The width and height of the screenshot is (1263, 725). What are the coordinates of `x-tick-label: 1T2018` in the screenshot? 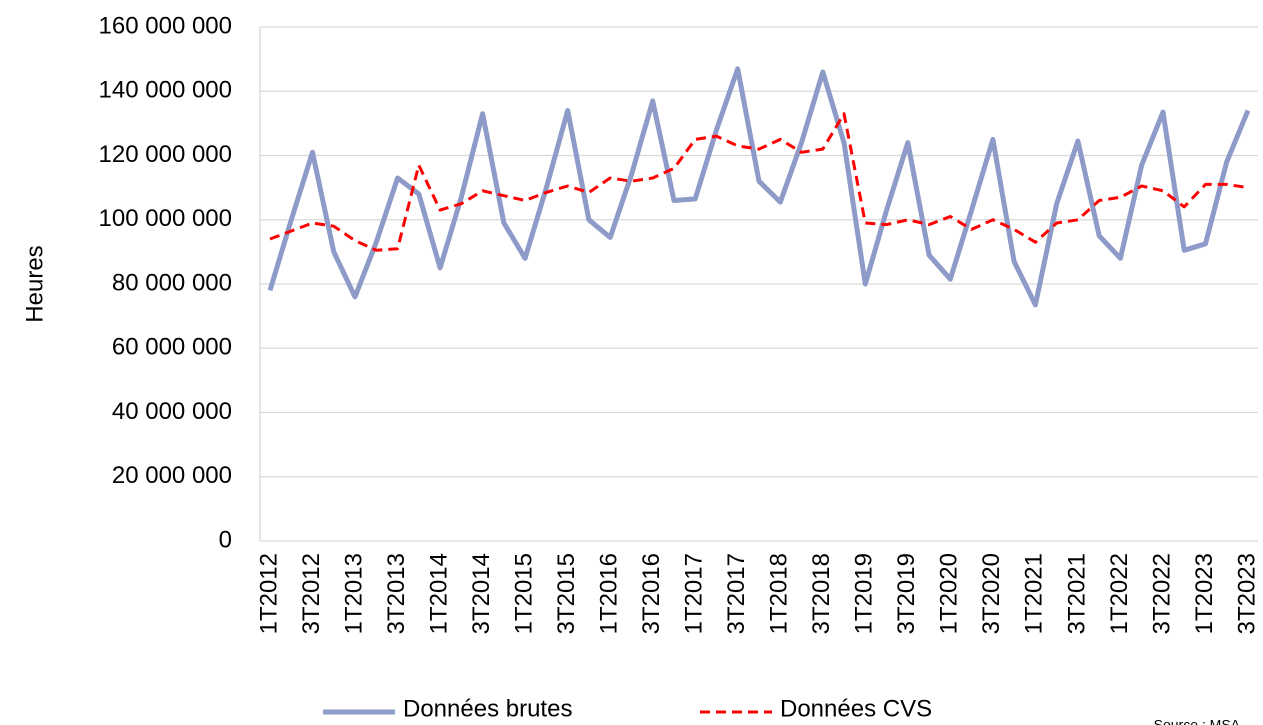 It's located at (779, 593).